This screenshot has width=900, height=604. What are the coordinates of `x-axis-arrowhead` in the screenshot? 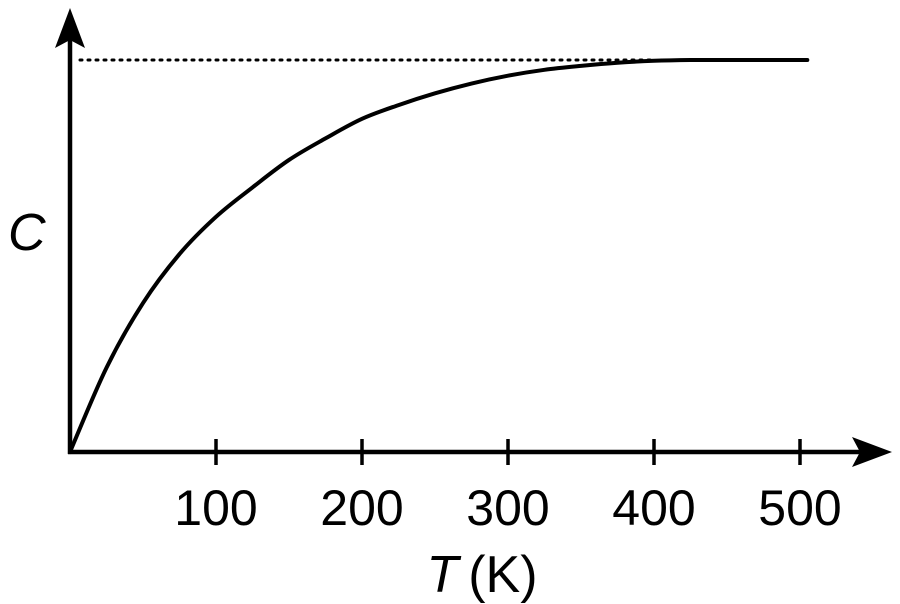 It's located at (872, 452).